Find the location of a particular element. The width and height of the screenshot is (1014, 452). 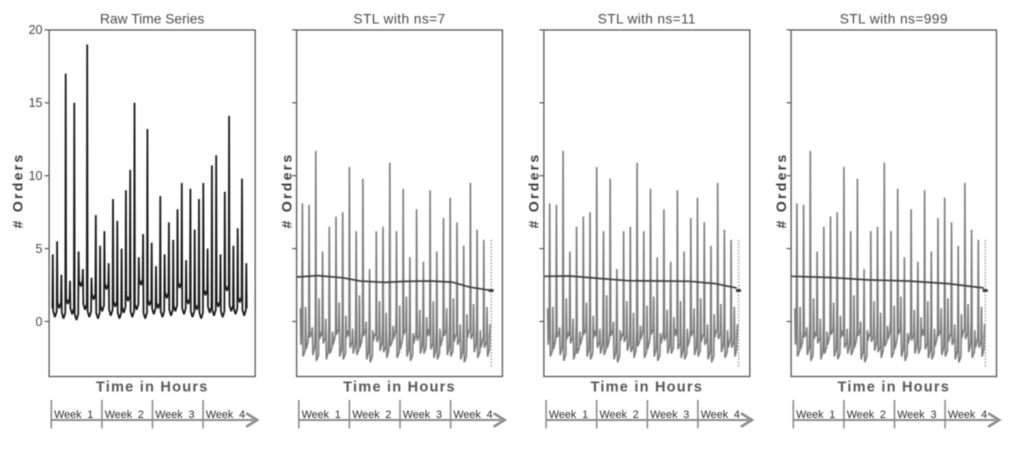

svg-text: 10 is located at coordinates (36, 176).